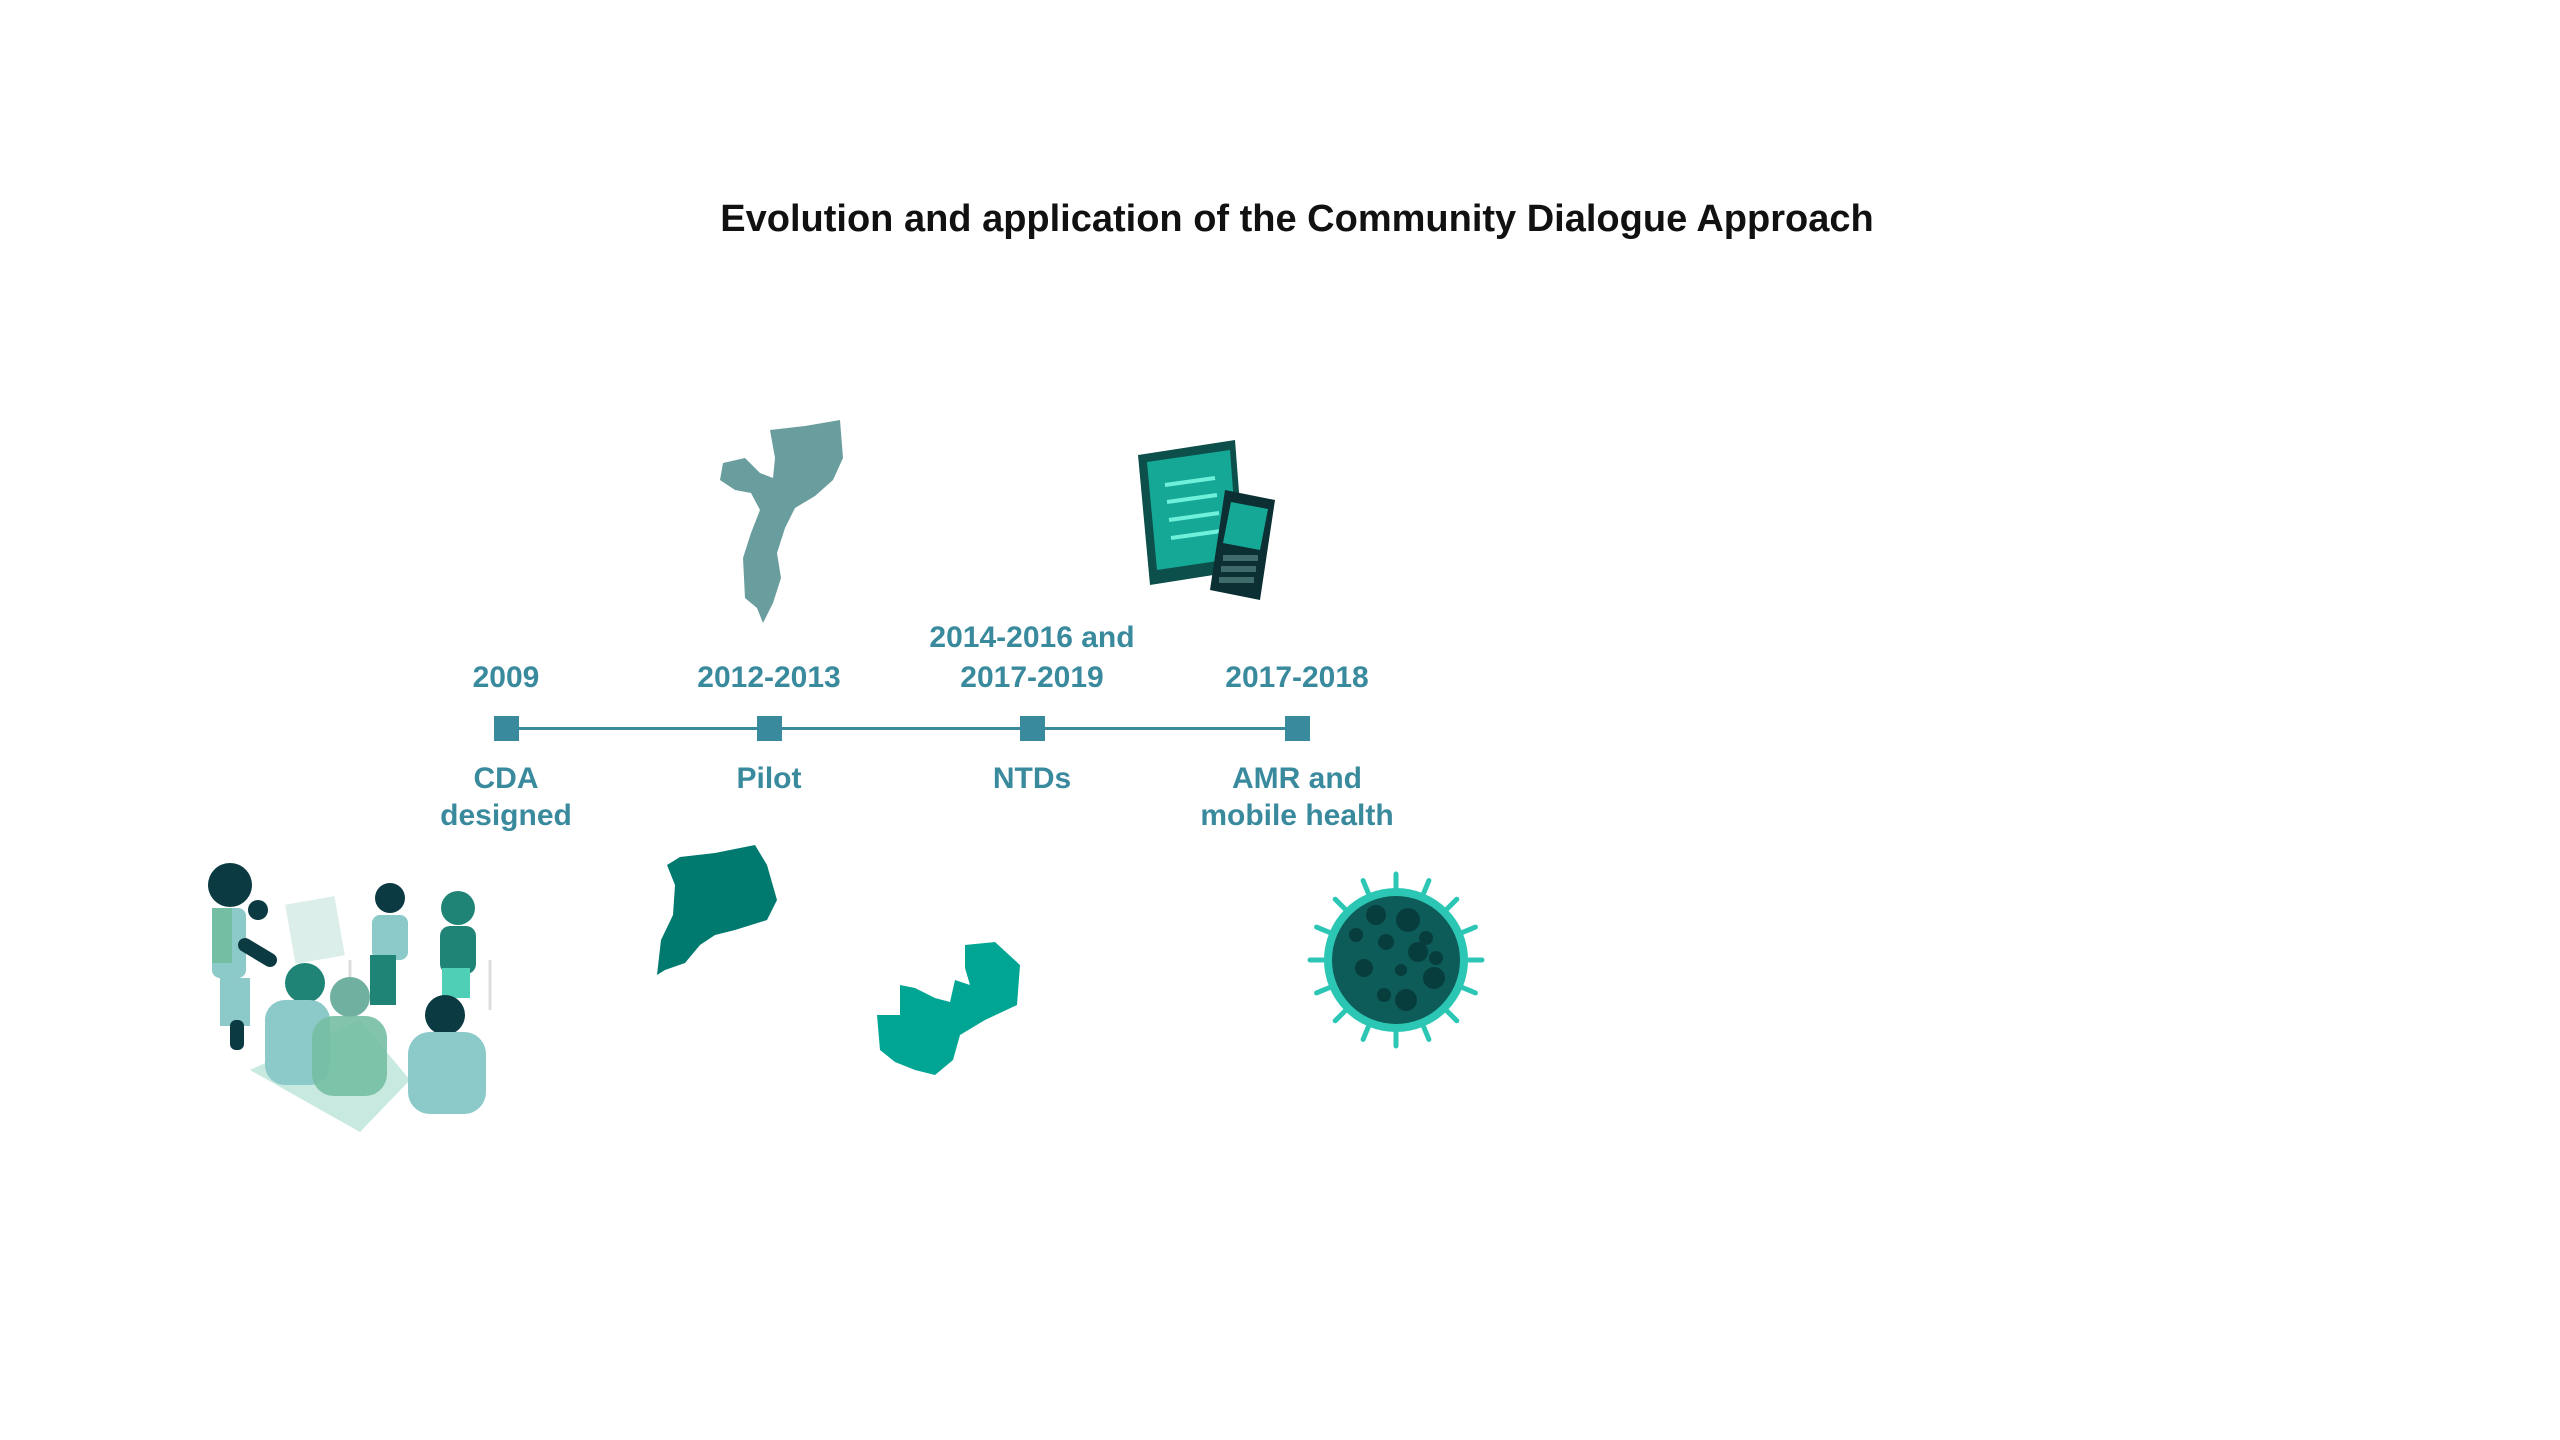 This screenshot has height=1440, width=2560. What do you see at coordinates (1032, 658) in the screenshot?
I see `date-ntds: 2014-2016 and 2017-2019` at bounding box center [1032, 658].